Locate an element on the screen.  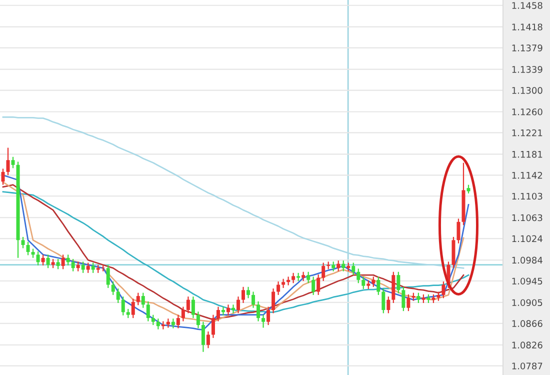
y-tick-label: 1.0787 is located at coordinates (527, 366).